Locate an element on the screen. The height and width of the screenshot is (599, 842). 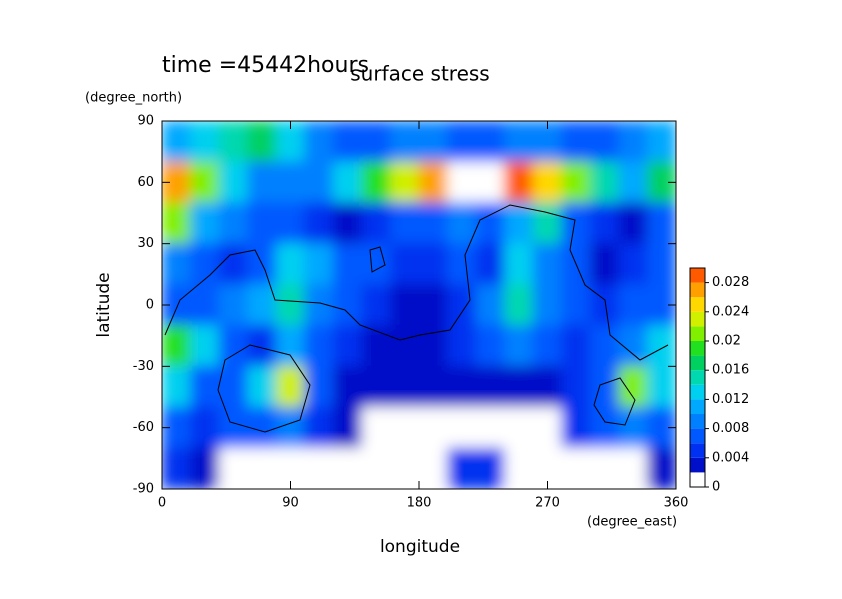
time-label: time =45442hours is located at coordinates (265, 65).